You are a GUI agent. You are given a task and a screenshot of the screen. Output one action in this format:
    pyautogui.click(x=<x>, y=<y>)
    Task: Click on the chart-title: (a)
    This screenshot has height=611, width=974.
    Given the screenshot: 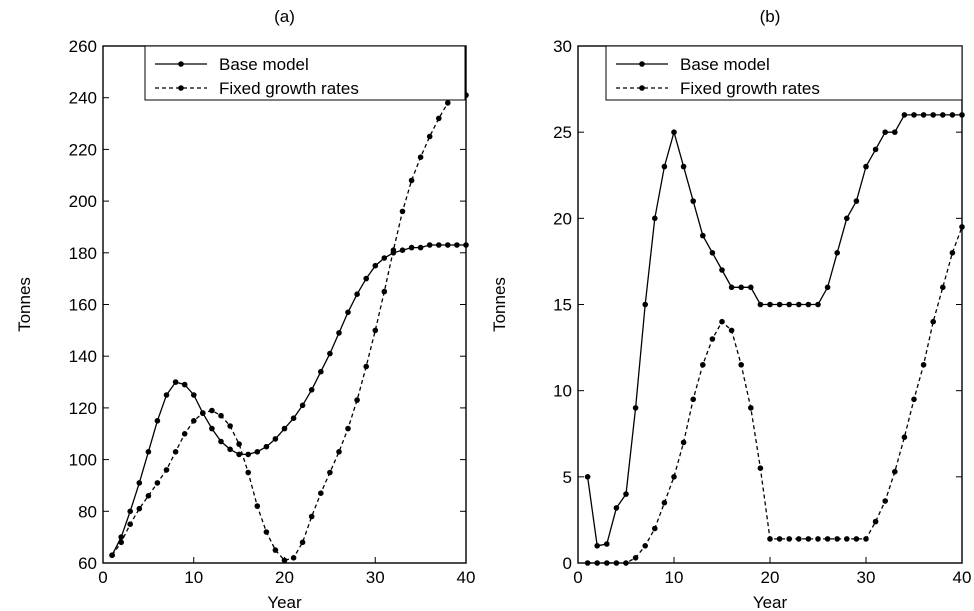 What is the action you would take?
    pyautogui.click(x=284, y=16)
    